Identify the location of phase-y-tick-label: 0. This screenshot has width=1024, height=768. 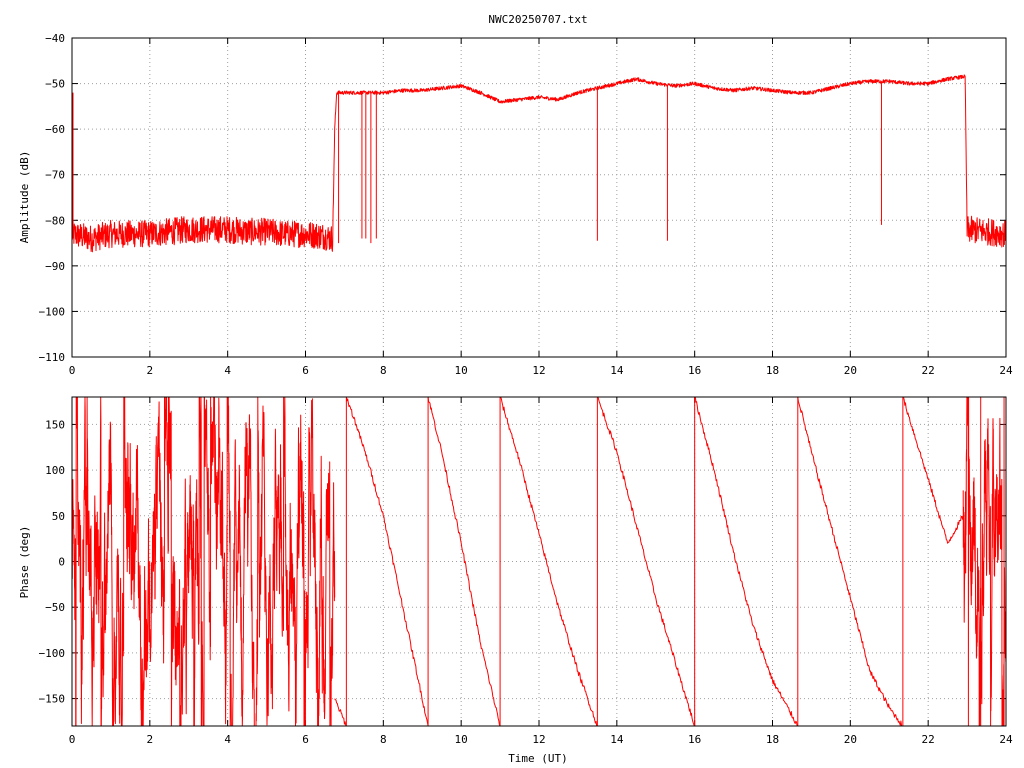
(61, 562).